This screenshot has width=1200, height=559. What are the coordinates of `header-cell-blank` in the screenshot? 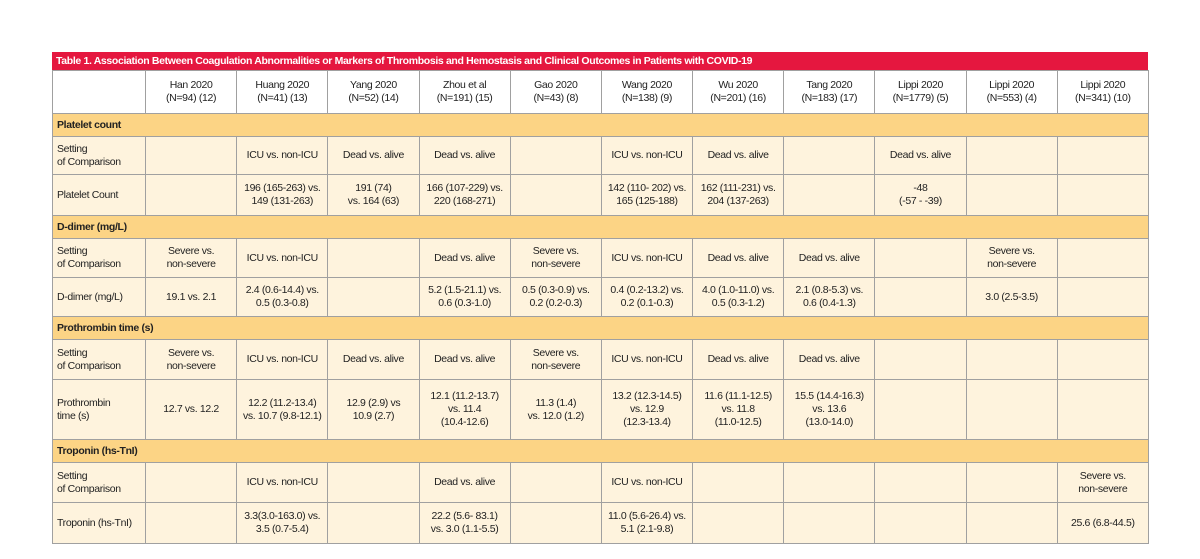 It's located at (99, 92).